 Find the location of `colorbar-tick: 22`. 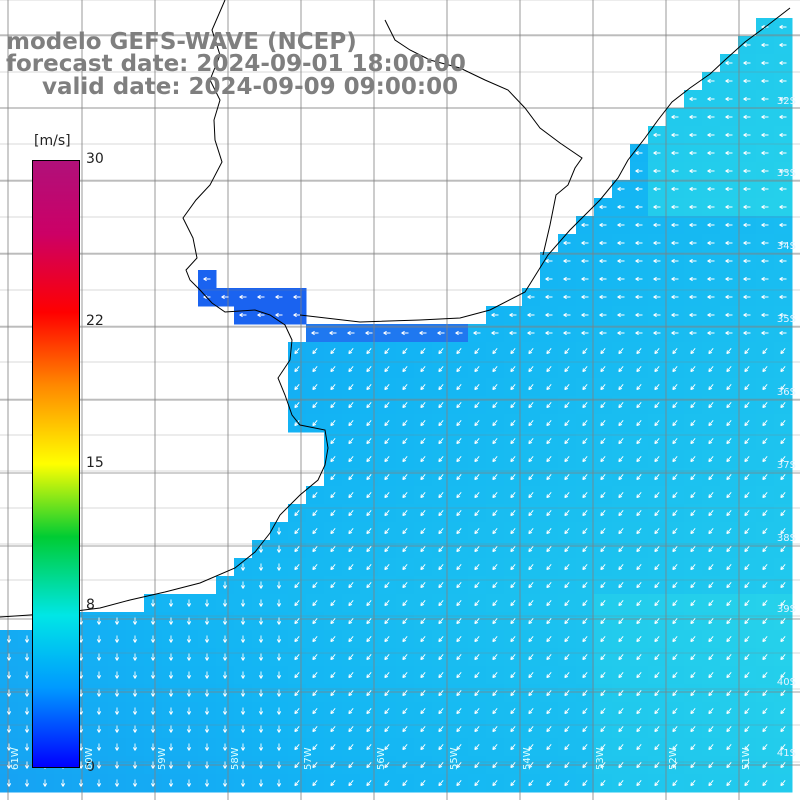

colorbar-tick: 22 is located at coordinates (95, 321).